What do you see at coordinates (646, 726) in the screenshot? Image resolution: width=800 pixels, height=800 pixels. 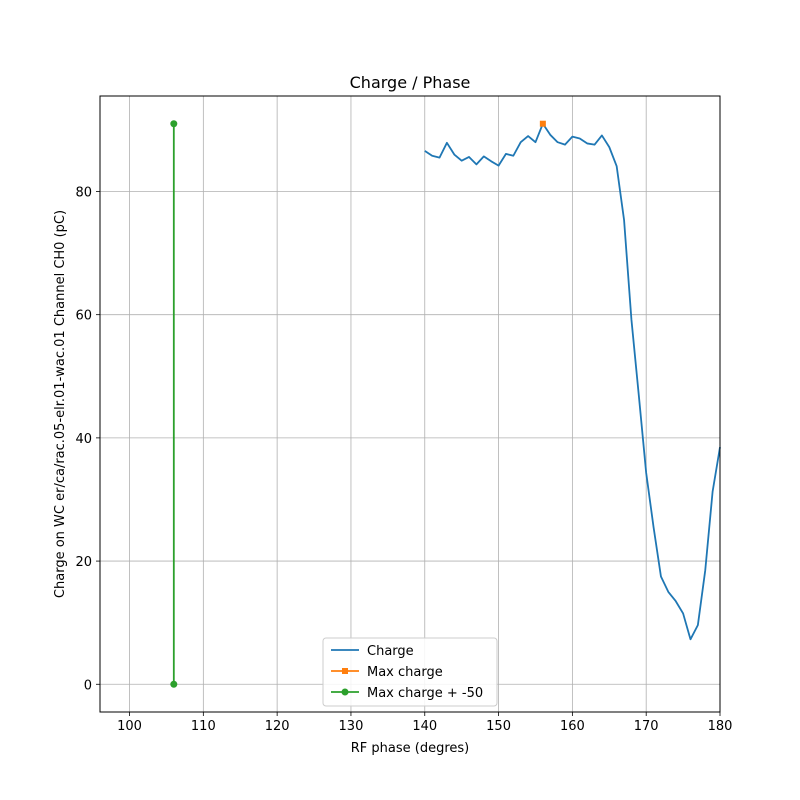 I see `x-tick-label: 170` at bounding box center [646, 726].